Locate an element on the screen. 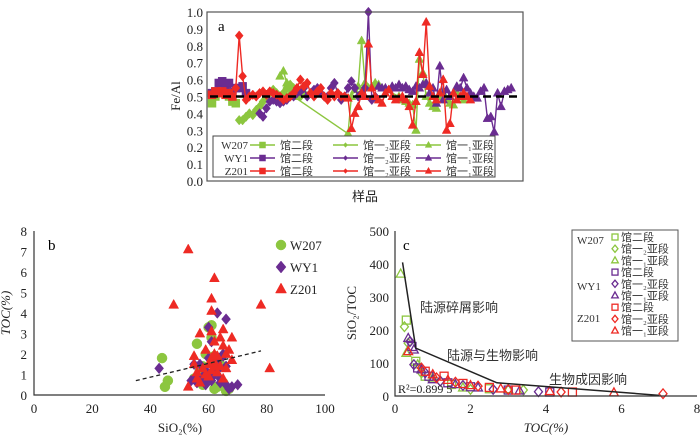 The height and width of the screenshot is (439, 700). panel-a-ytick-label: 0.9 is located at coordinates (195, 29).